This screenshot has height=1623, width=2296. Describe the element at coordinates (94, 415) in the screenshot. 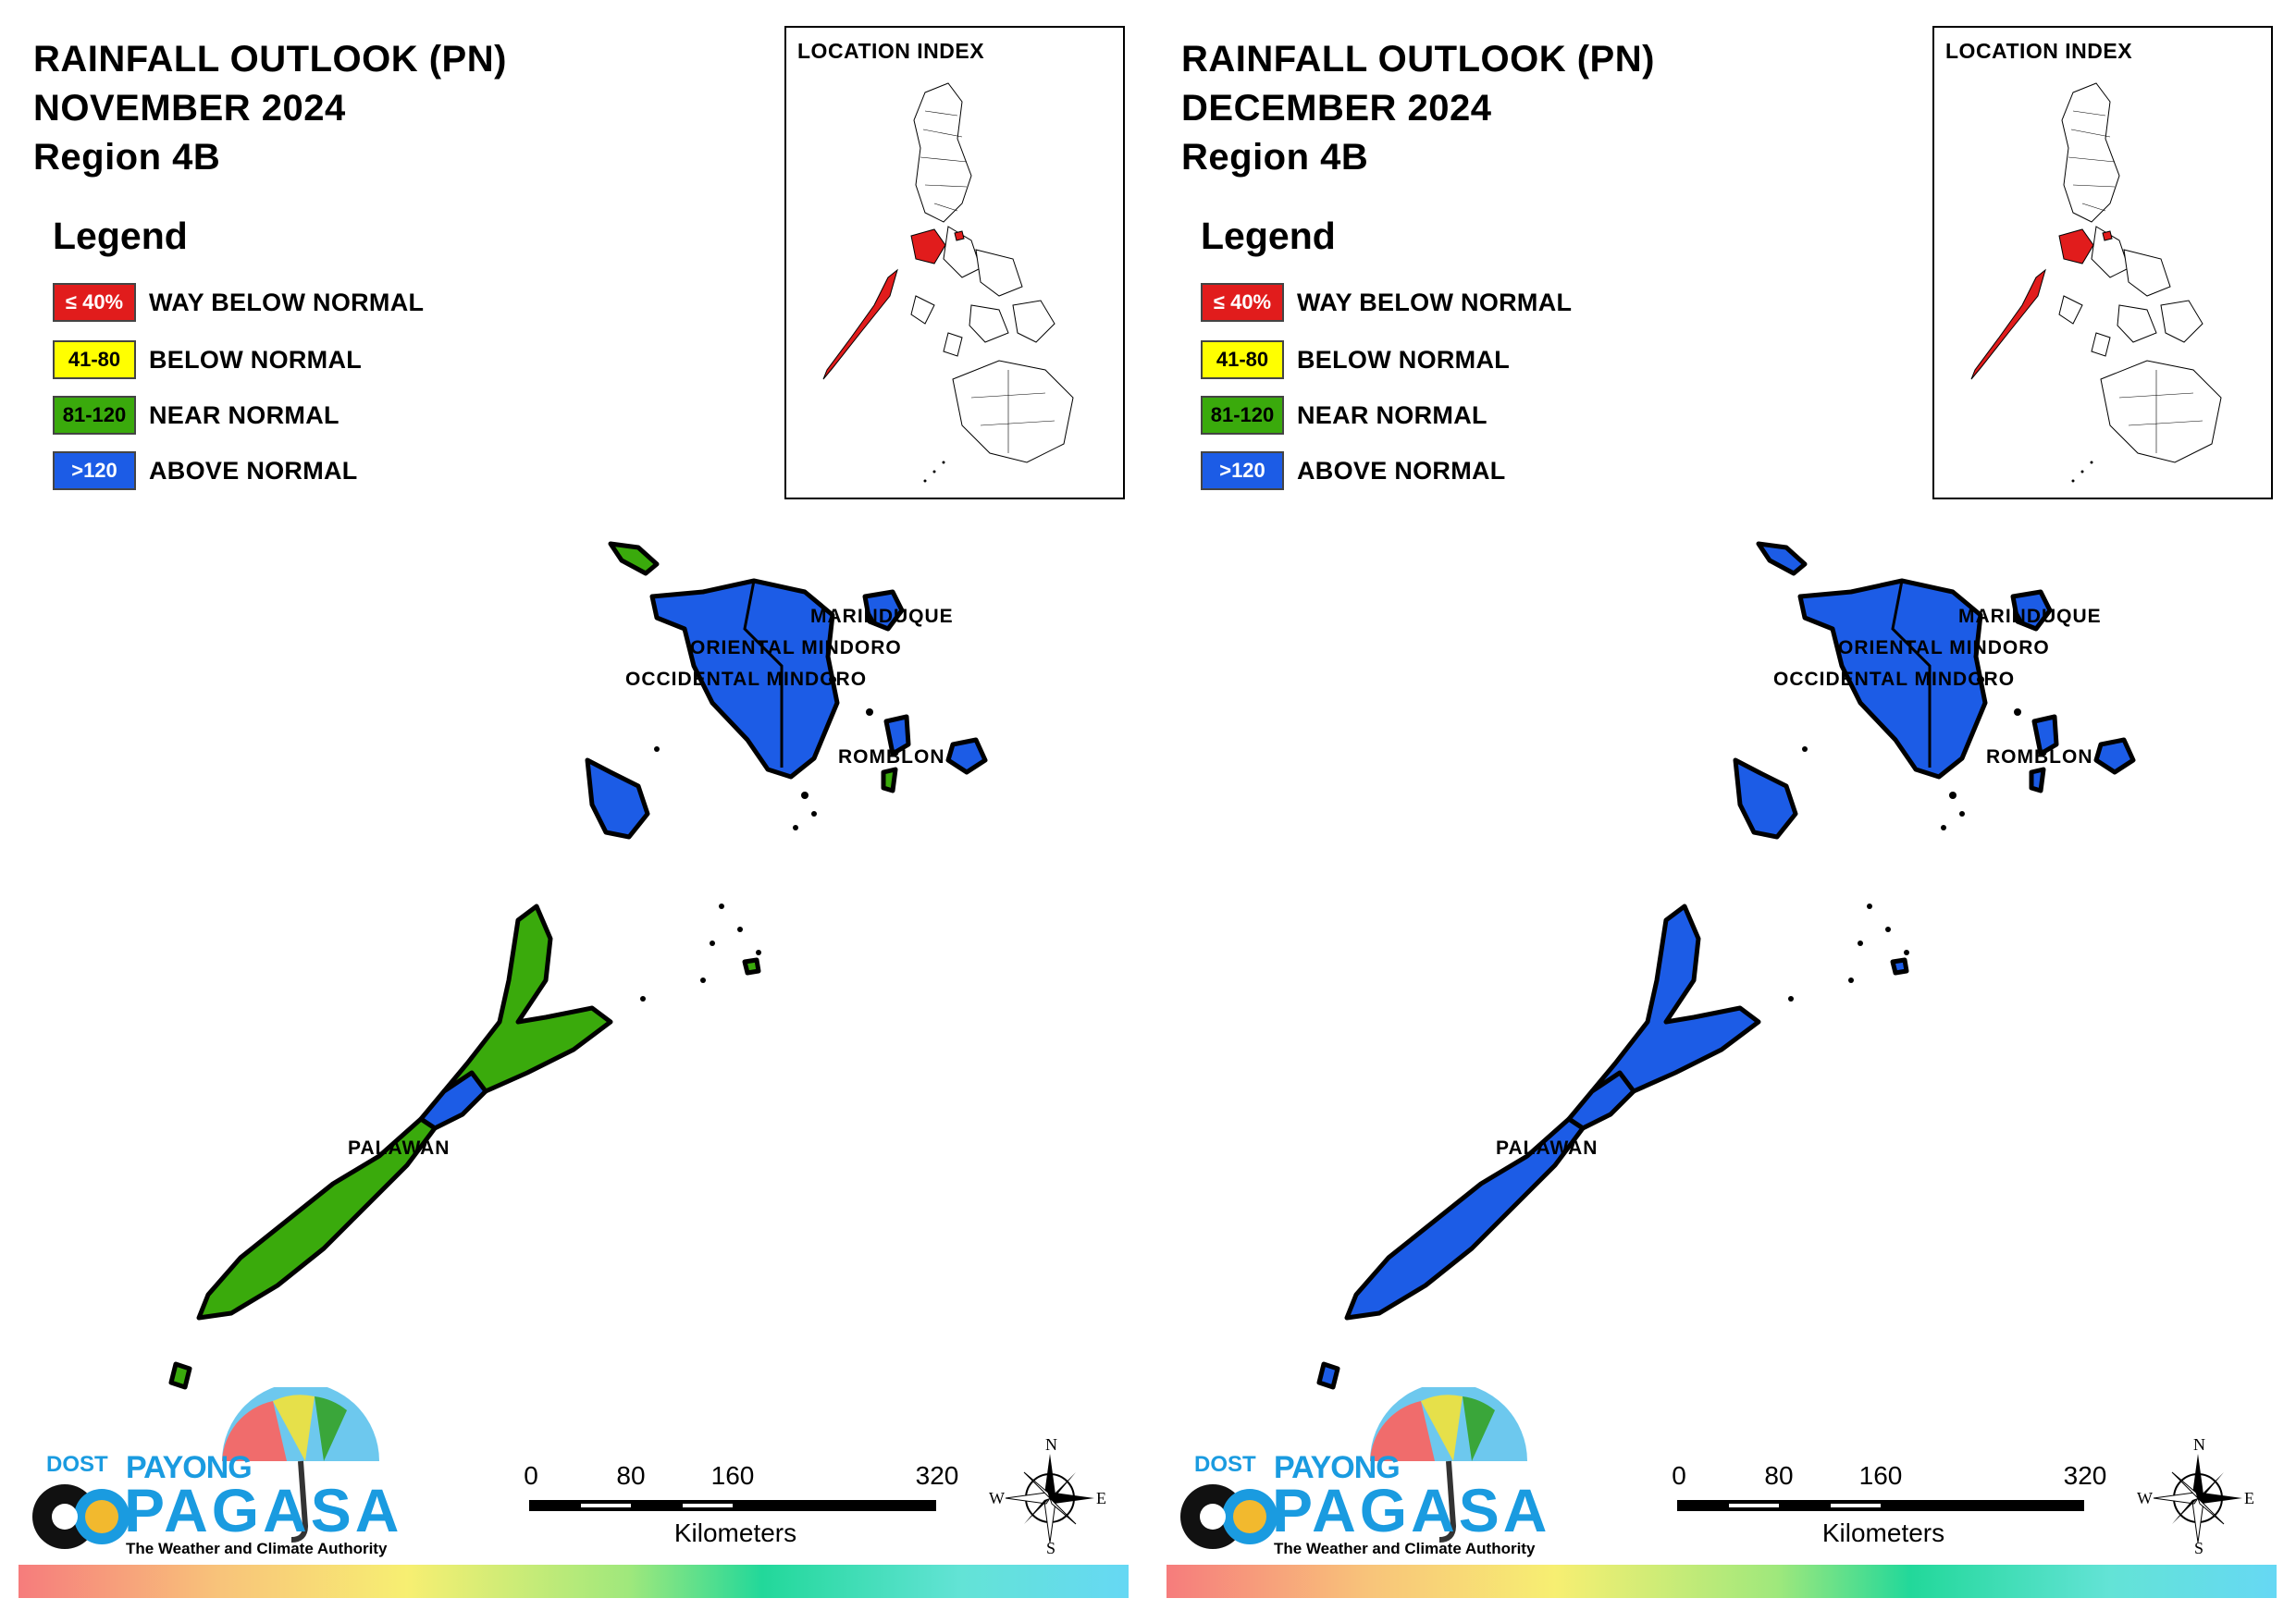

I see `legend-swatch: 81-120` at that location.